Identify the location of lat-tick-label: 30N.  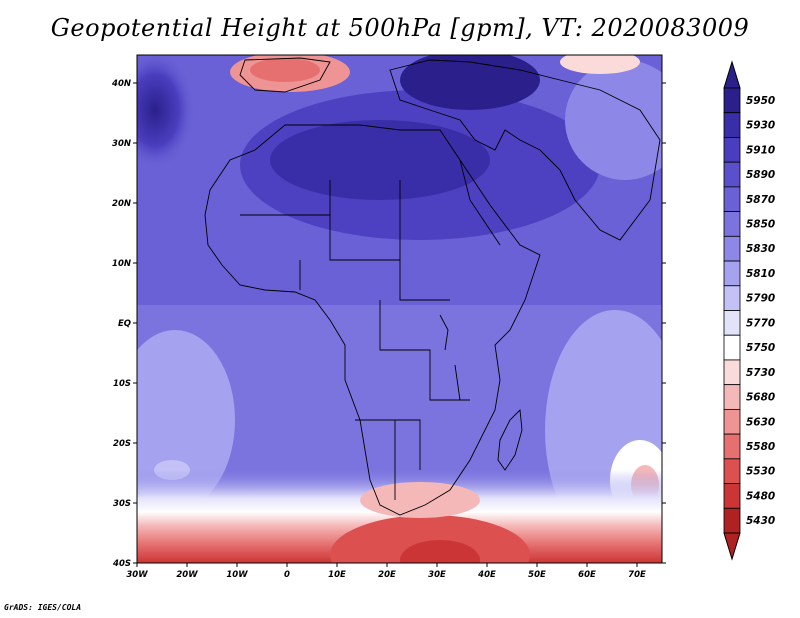
(121, 144).